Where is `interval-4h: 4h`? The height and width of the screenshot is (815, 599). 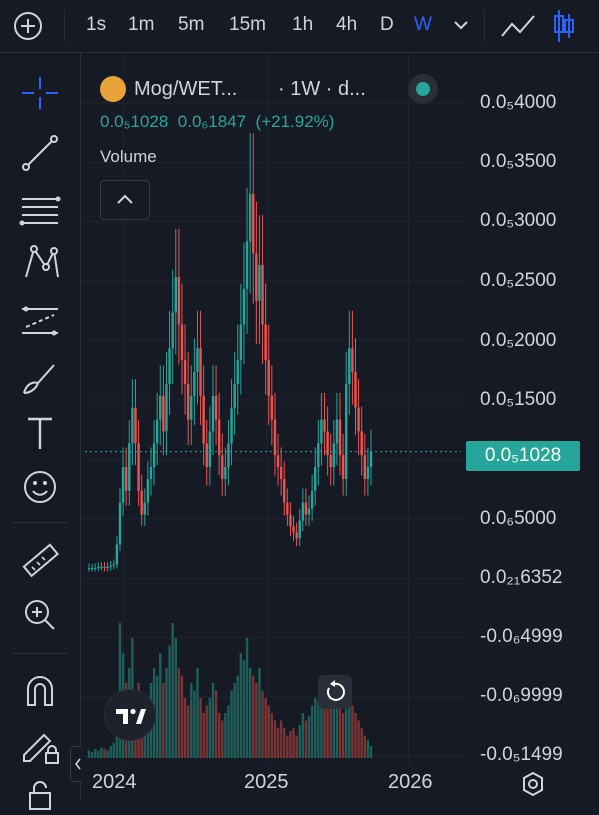 interval-4h: 4h is located at coordinates (347, 24).